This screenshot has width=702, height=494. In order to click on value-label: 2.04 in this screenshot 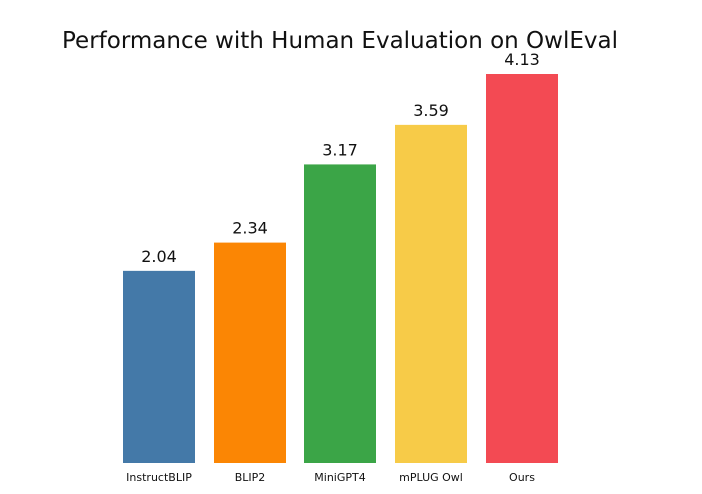, I will do `click(159, 256)`.